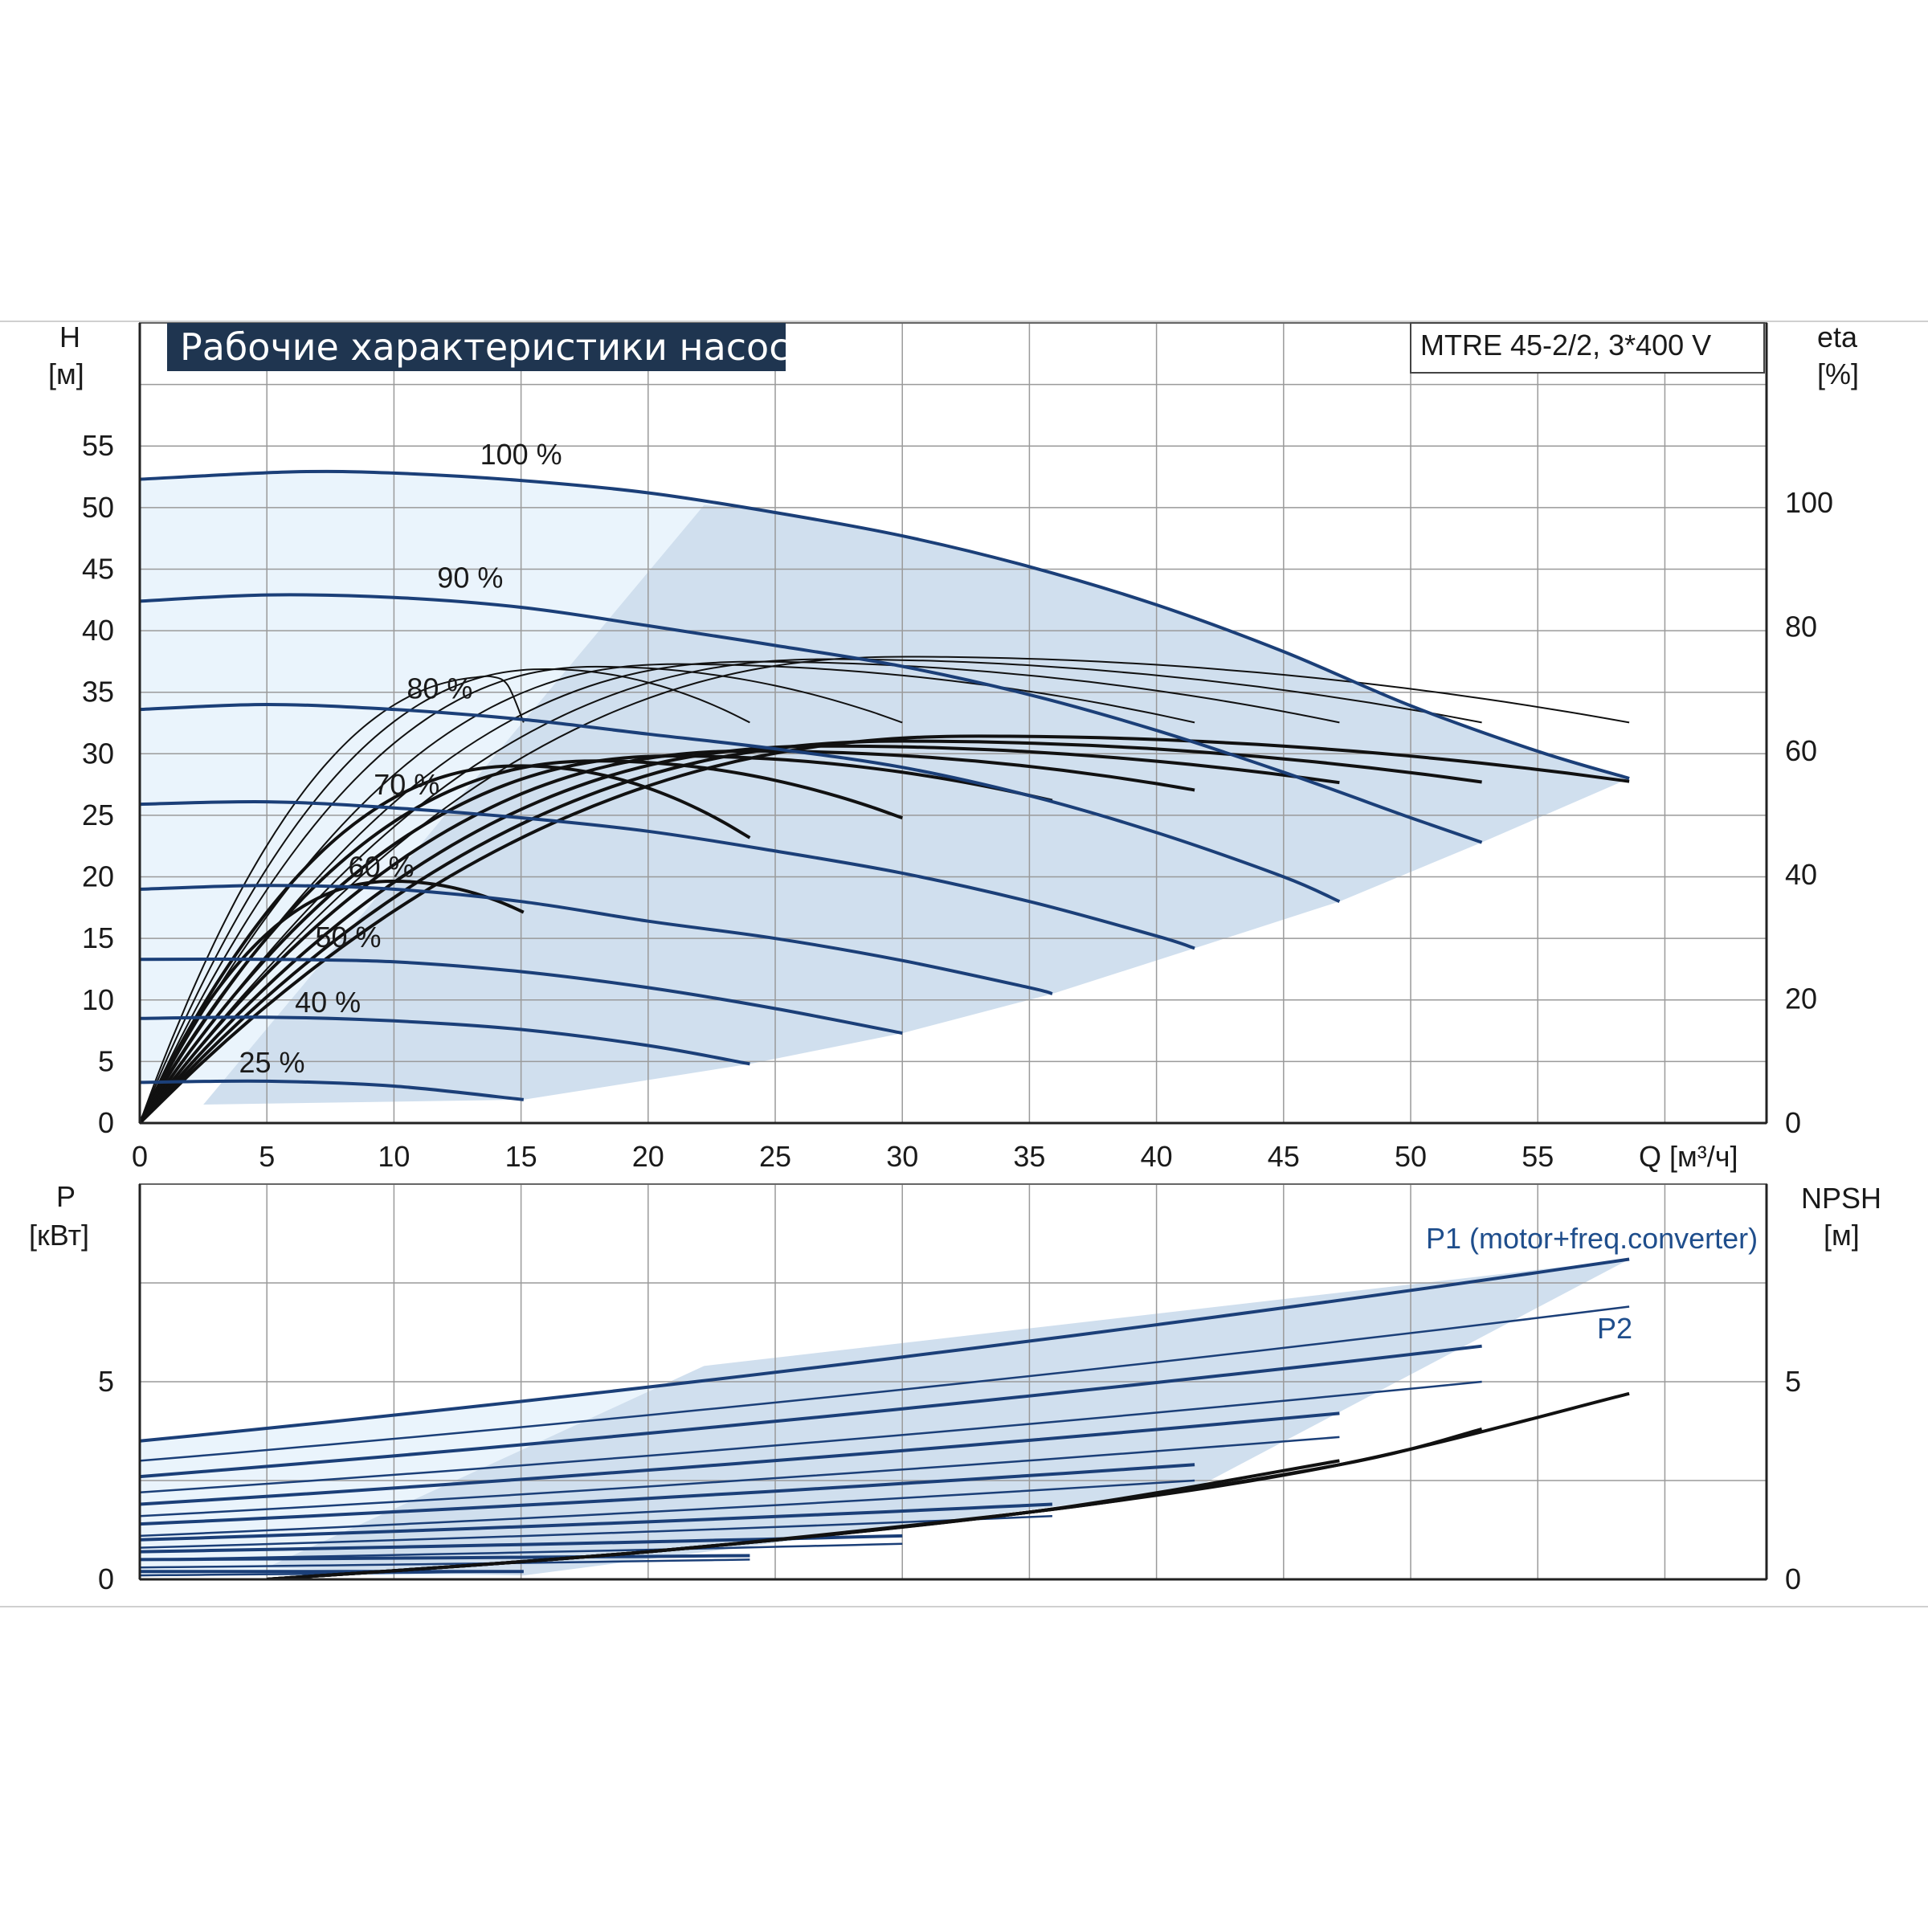  What do you see at coordinates (1793, 1578) in the screenshot?
I see `npsh-tick-label: 0` at bounding box center [1793, 1578].